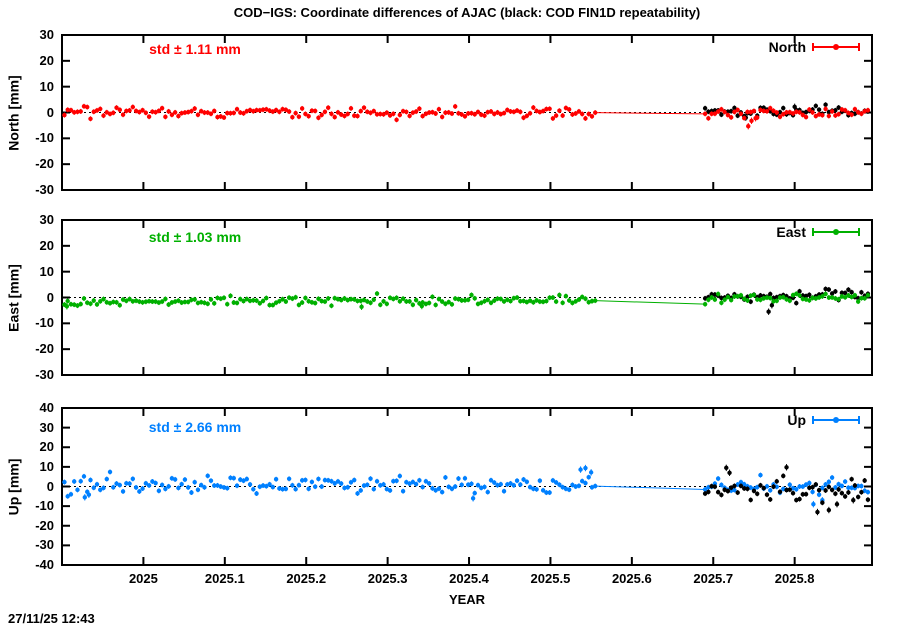 Image resolution: width=900 pixels, height=630 pixels. I want to click on y-tick-label-east: 10, so click(46, 271).